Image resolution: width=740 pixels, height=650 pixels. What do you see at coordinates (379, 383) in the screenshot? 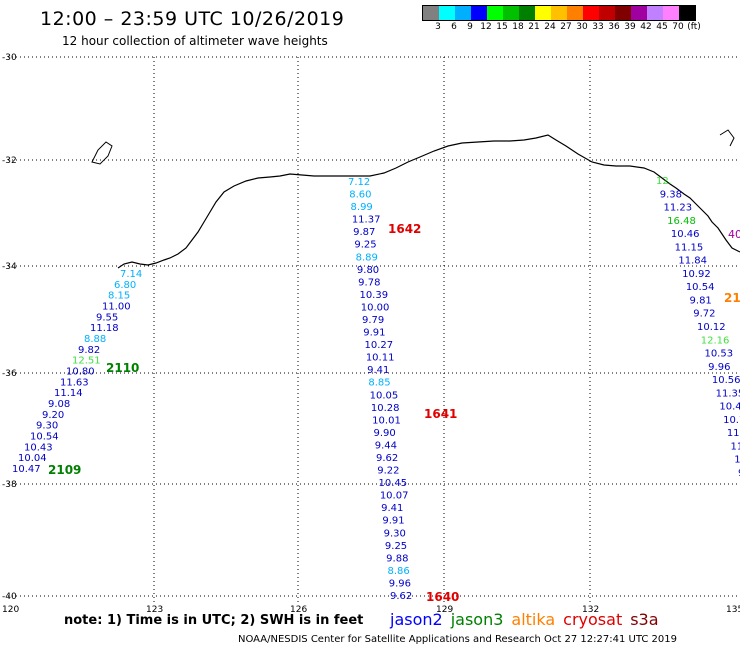
I see `wave-value: 8.85` at bounding box center [379, 383].